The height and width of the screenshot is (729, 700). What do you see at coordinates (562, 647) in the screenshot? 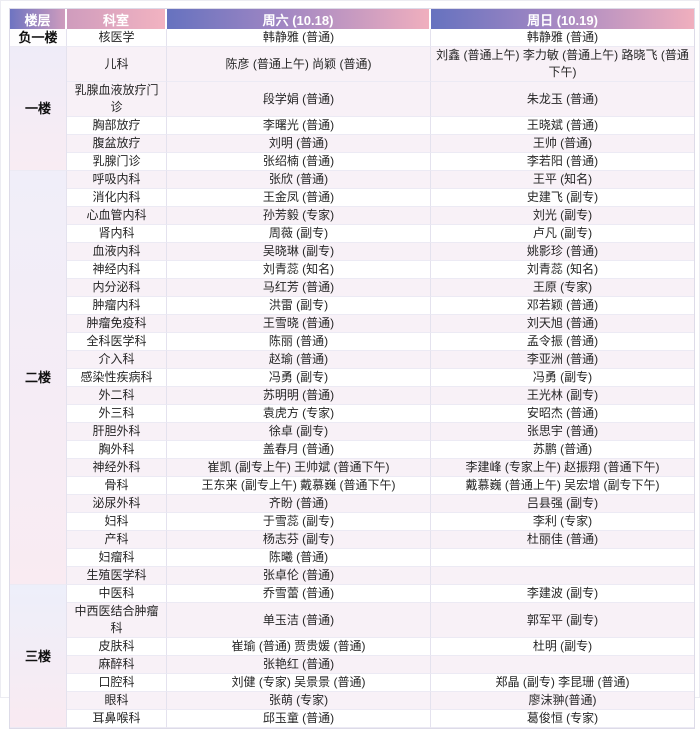
I see `sunday-cell: 杜明 (副专)` at bounding box center [562, 647].